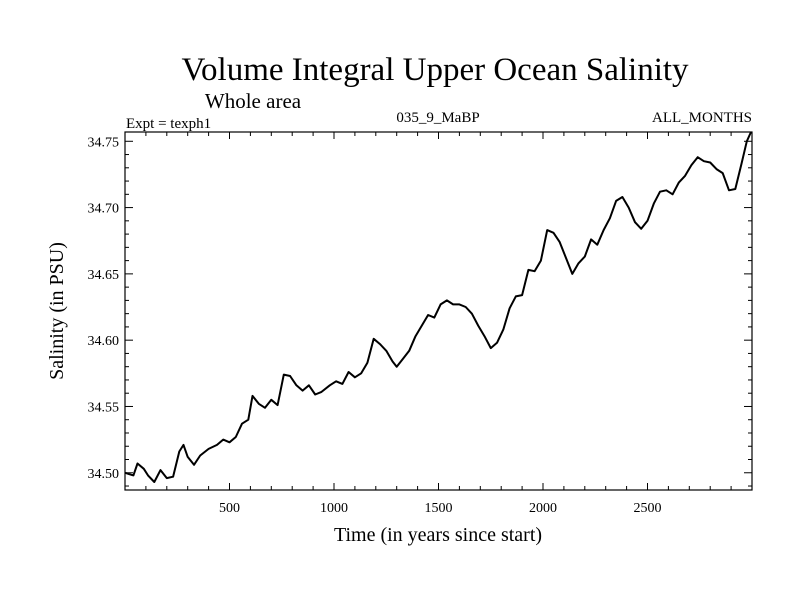 The width and height of the screenshot is (800, 600). What do you see at coordinates (104, 474) in the screenshot?
I see `y-tick-label: 34.50` at bounding box center [104, 474].